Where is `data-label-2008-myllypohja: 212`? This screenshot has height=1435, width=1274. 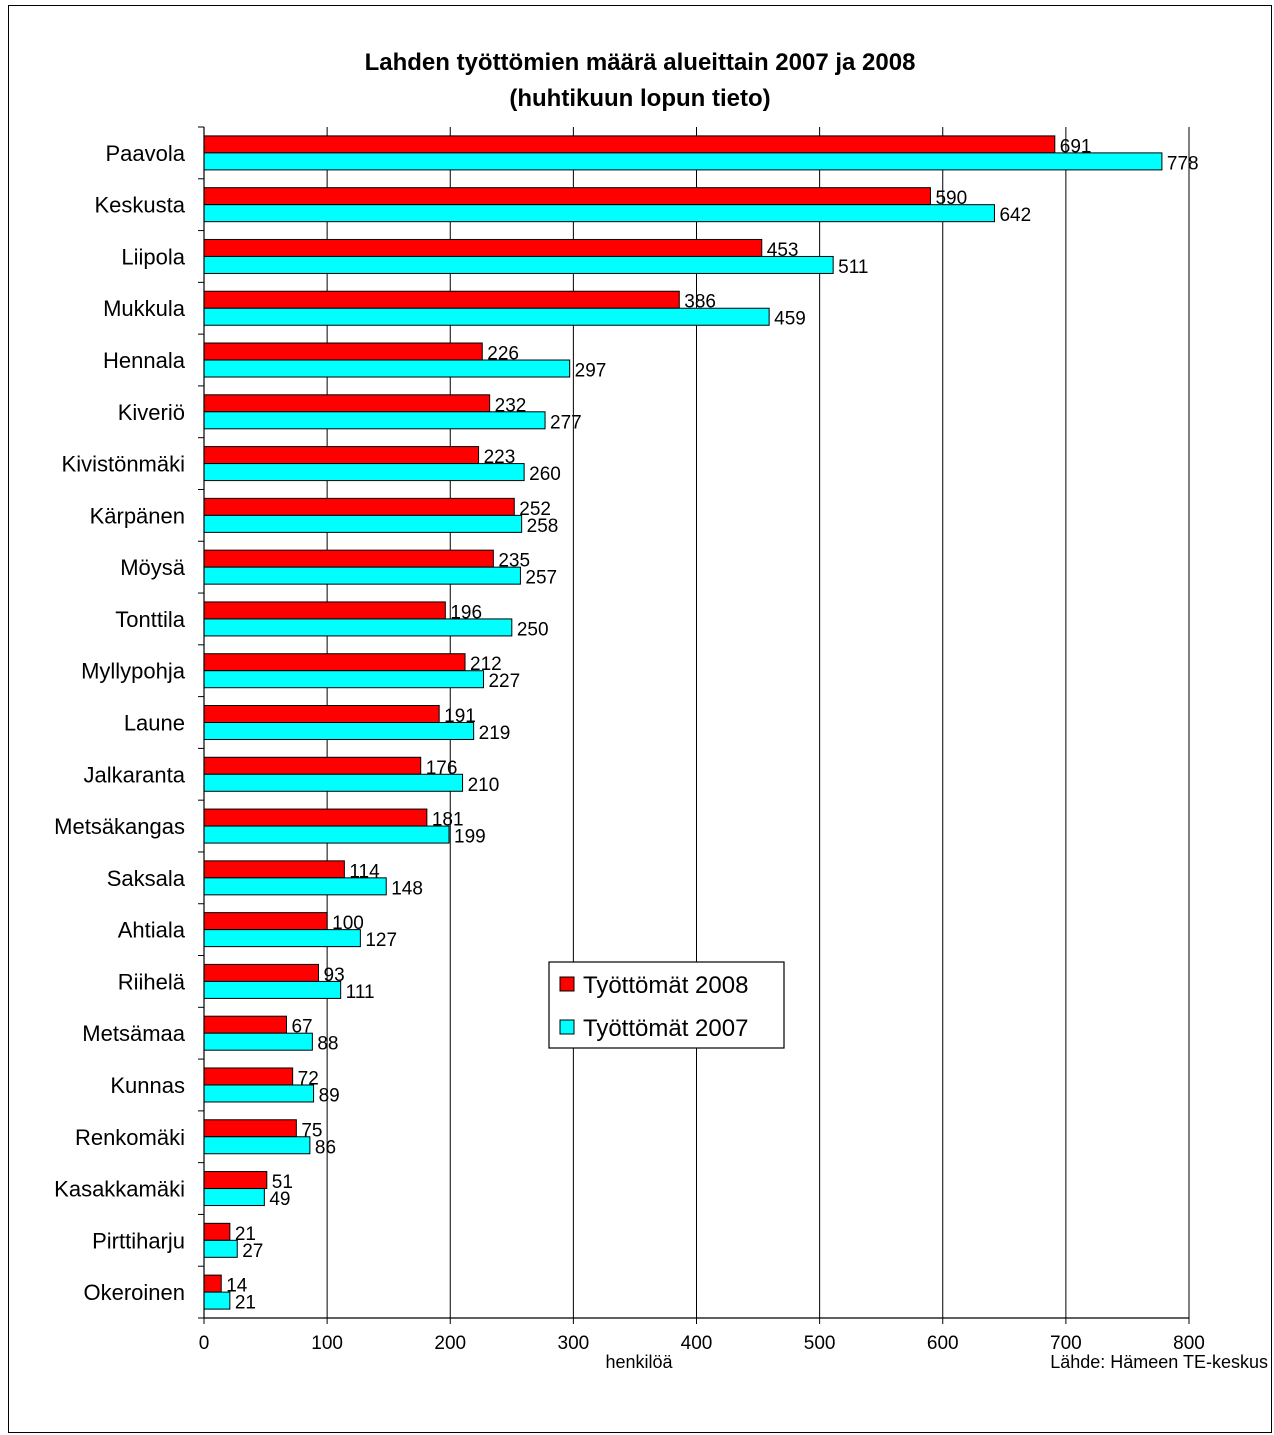
data-label-2008-myllypohja: 212 is located at coordinates (486, 664).